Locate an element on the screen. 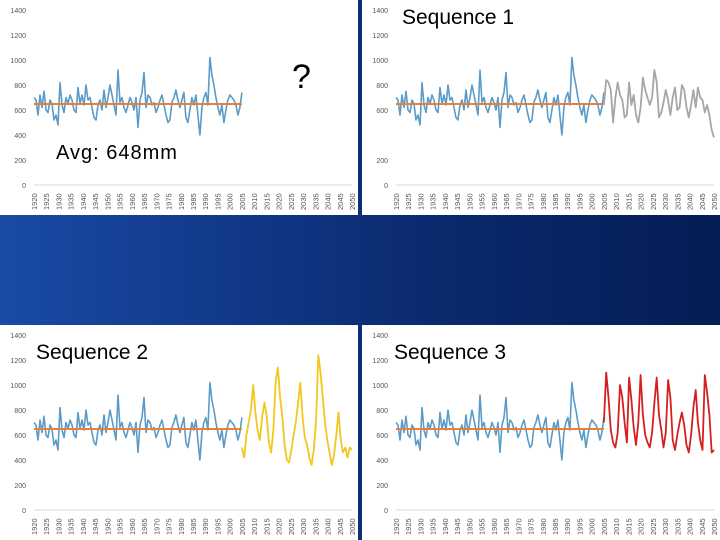  sequence-1-label: Sequence 1 is located at coordinates (458, 17).